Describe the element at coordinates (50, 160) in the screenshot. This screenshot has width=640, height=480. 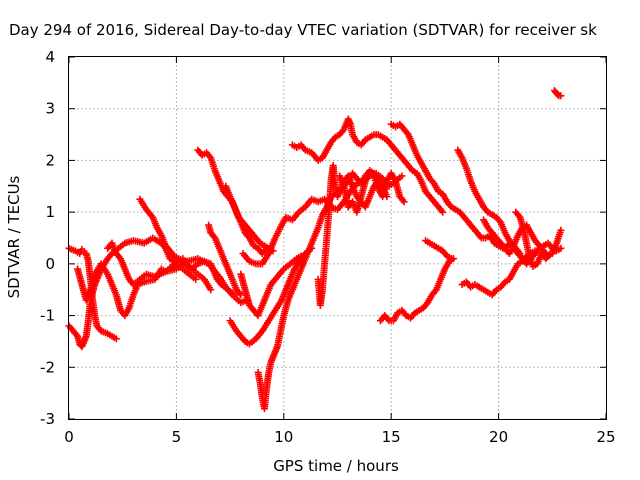
I see `y-tick-label: 2` at that location.